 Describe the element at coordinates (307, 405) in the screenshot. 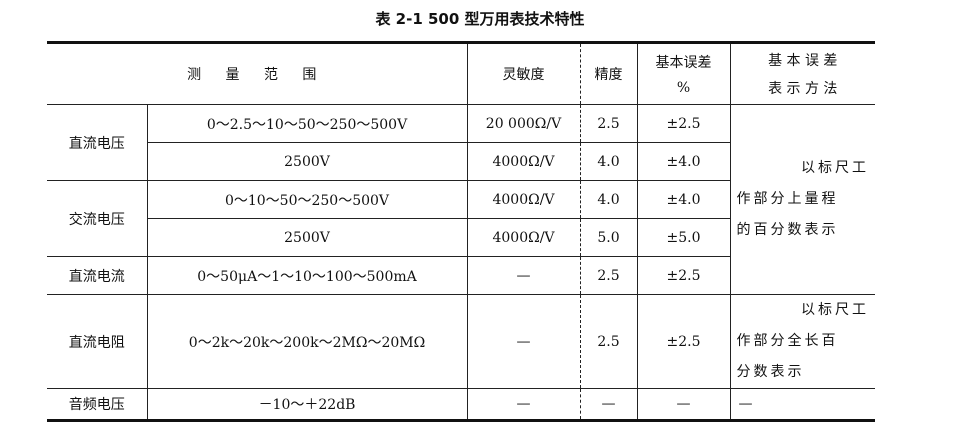

I see `range-cell: －10～＋22dB` at that location.